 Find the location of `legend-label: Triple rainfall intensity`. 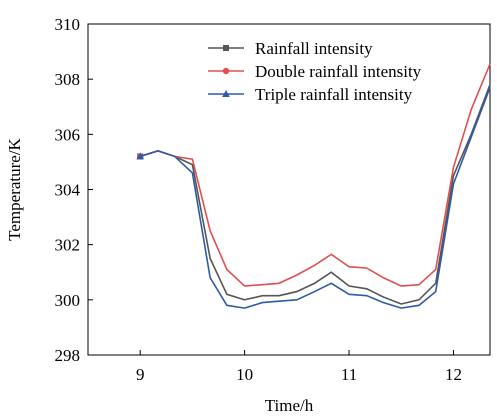

legend-label: Triple rainfall intensity is located at coordinates (334, 94).